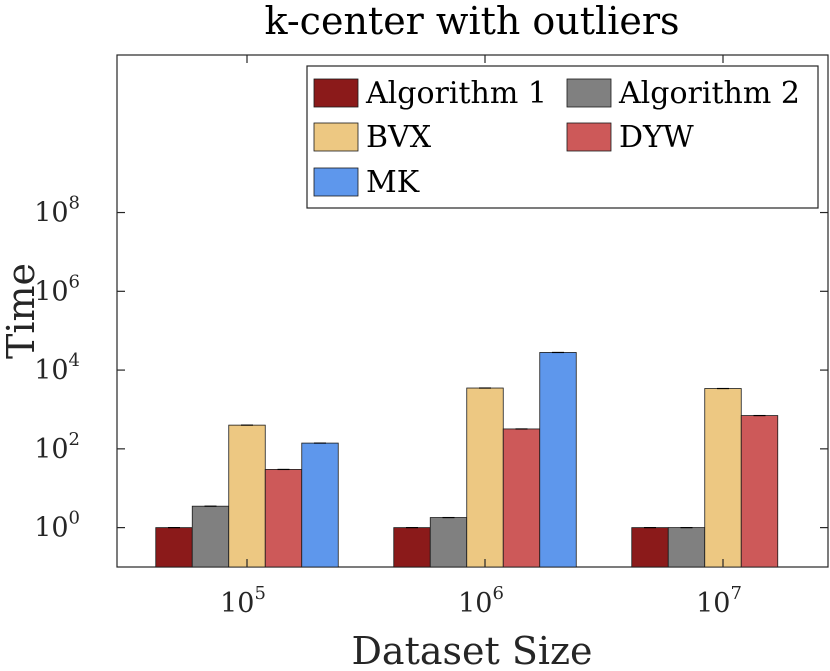 Image resolution: width=830 pixels, height=671 pixels. I want to click on x-tick-label: 10⁶, so click(481, 601).